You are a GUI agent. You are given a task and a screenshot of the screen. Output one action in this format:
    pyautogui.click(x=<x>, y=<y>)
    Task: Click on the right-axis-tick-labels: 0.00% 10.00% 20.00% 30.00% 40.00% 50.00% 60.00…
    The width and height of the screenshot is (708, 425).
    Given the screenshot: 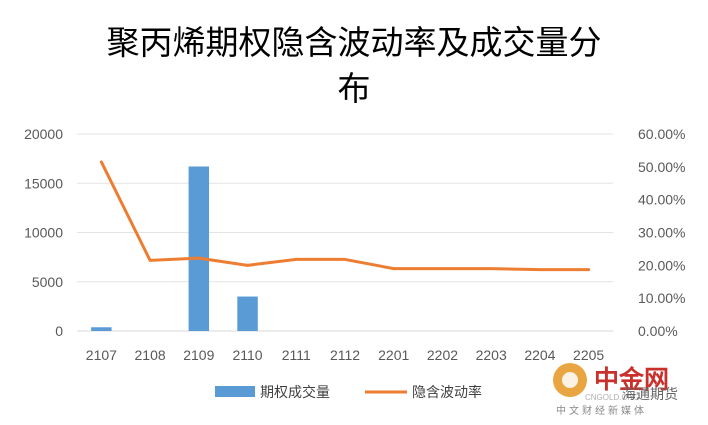 What is the action you would take?
    pyautogui.click(x=661, y=232)
    